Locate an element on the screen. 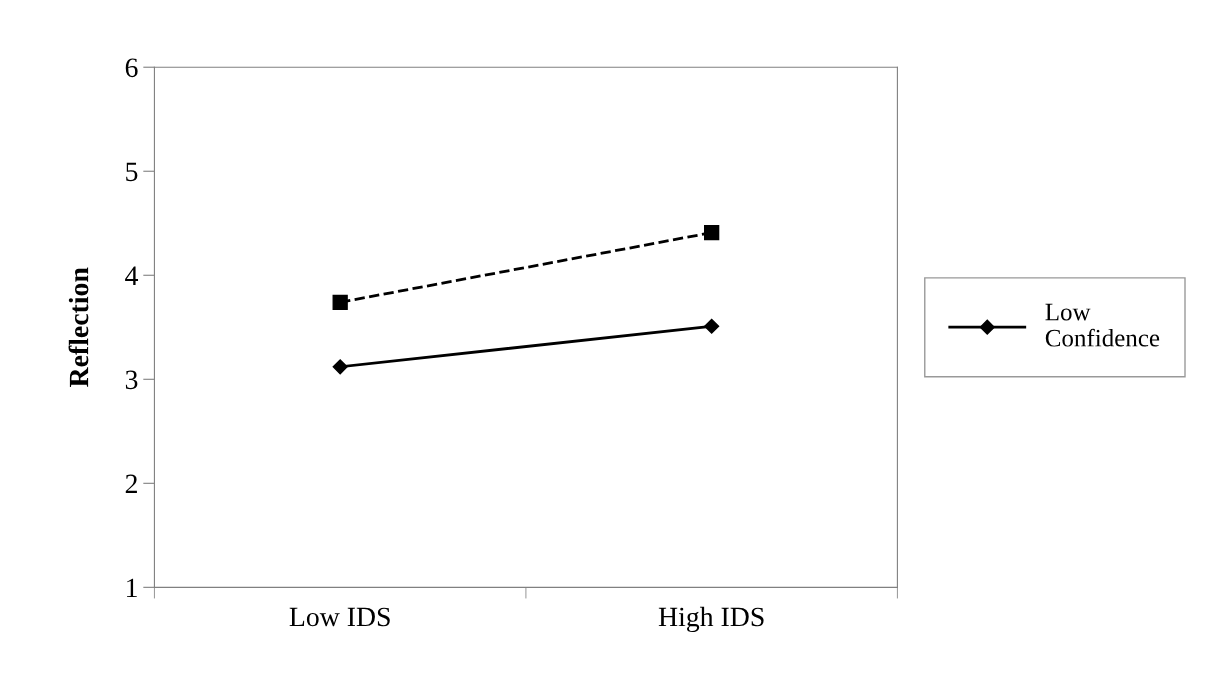  y-tick-label: 3 is located at coordinates (131, 380).